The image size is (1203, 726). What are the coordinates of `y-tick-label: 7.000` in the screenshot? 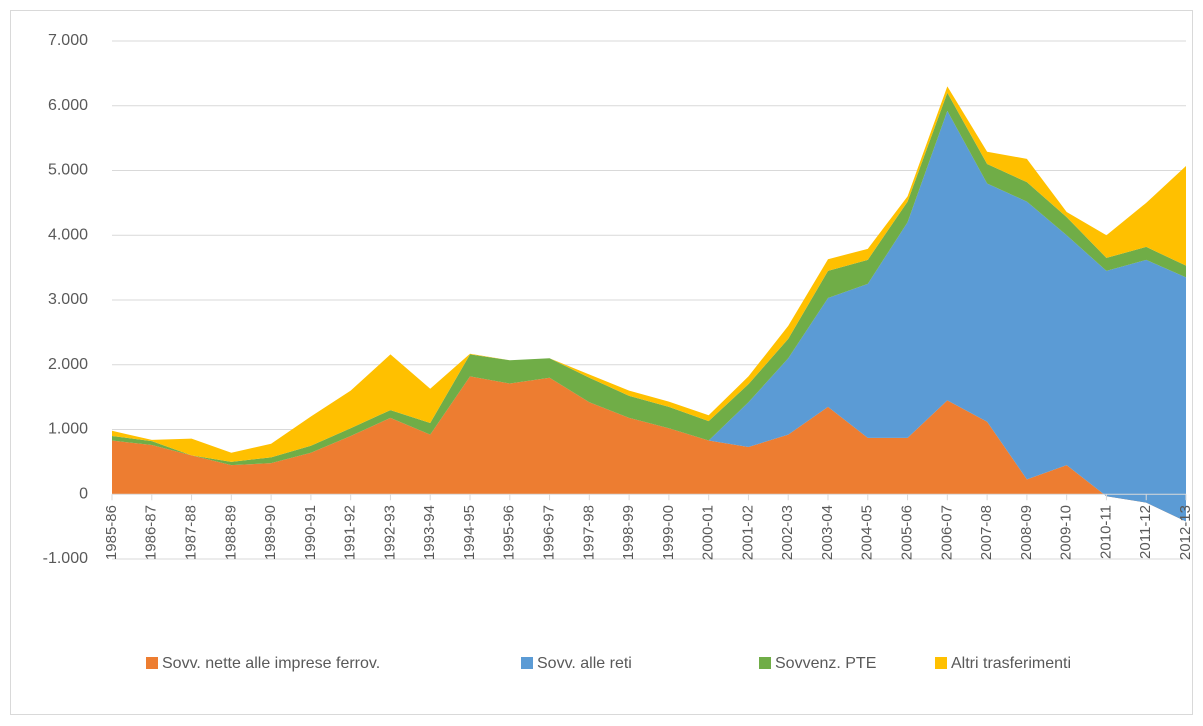 It's located at (68, 40).